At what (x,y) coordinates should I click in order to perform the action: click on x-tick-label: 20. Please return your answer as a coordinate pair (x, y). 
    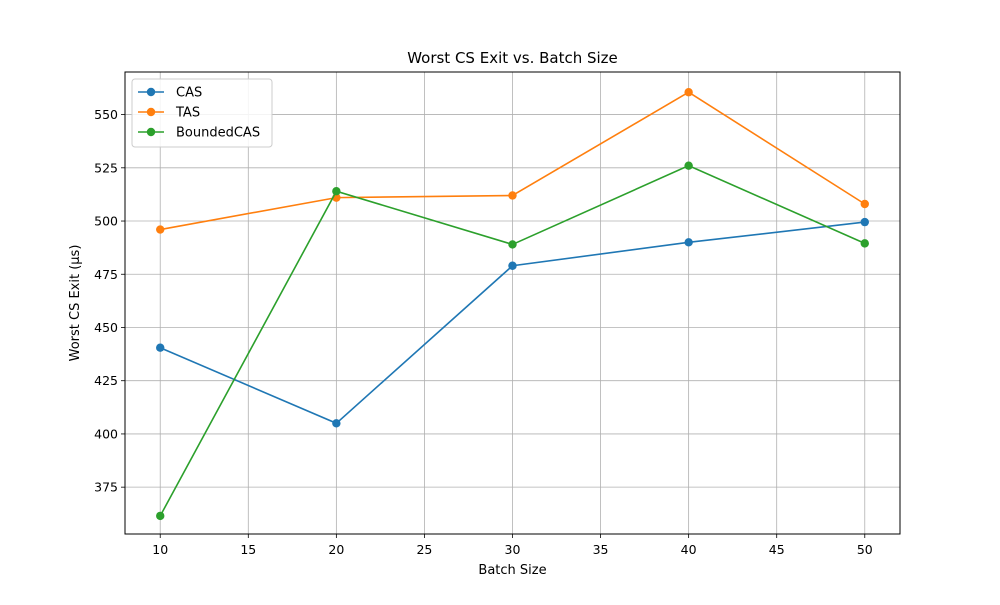
    Looking at the image, I should click on (336, 549).